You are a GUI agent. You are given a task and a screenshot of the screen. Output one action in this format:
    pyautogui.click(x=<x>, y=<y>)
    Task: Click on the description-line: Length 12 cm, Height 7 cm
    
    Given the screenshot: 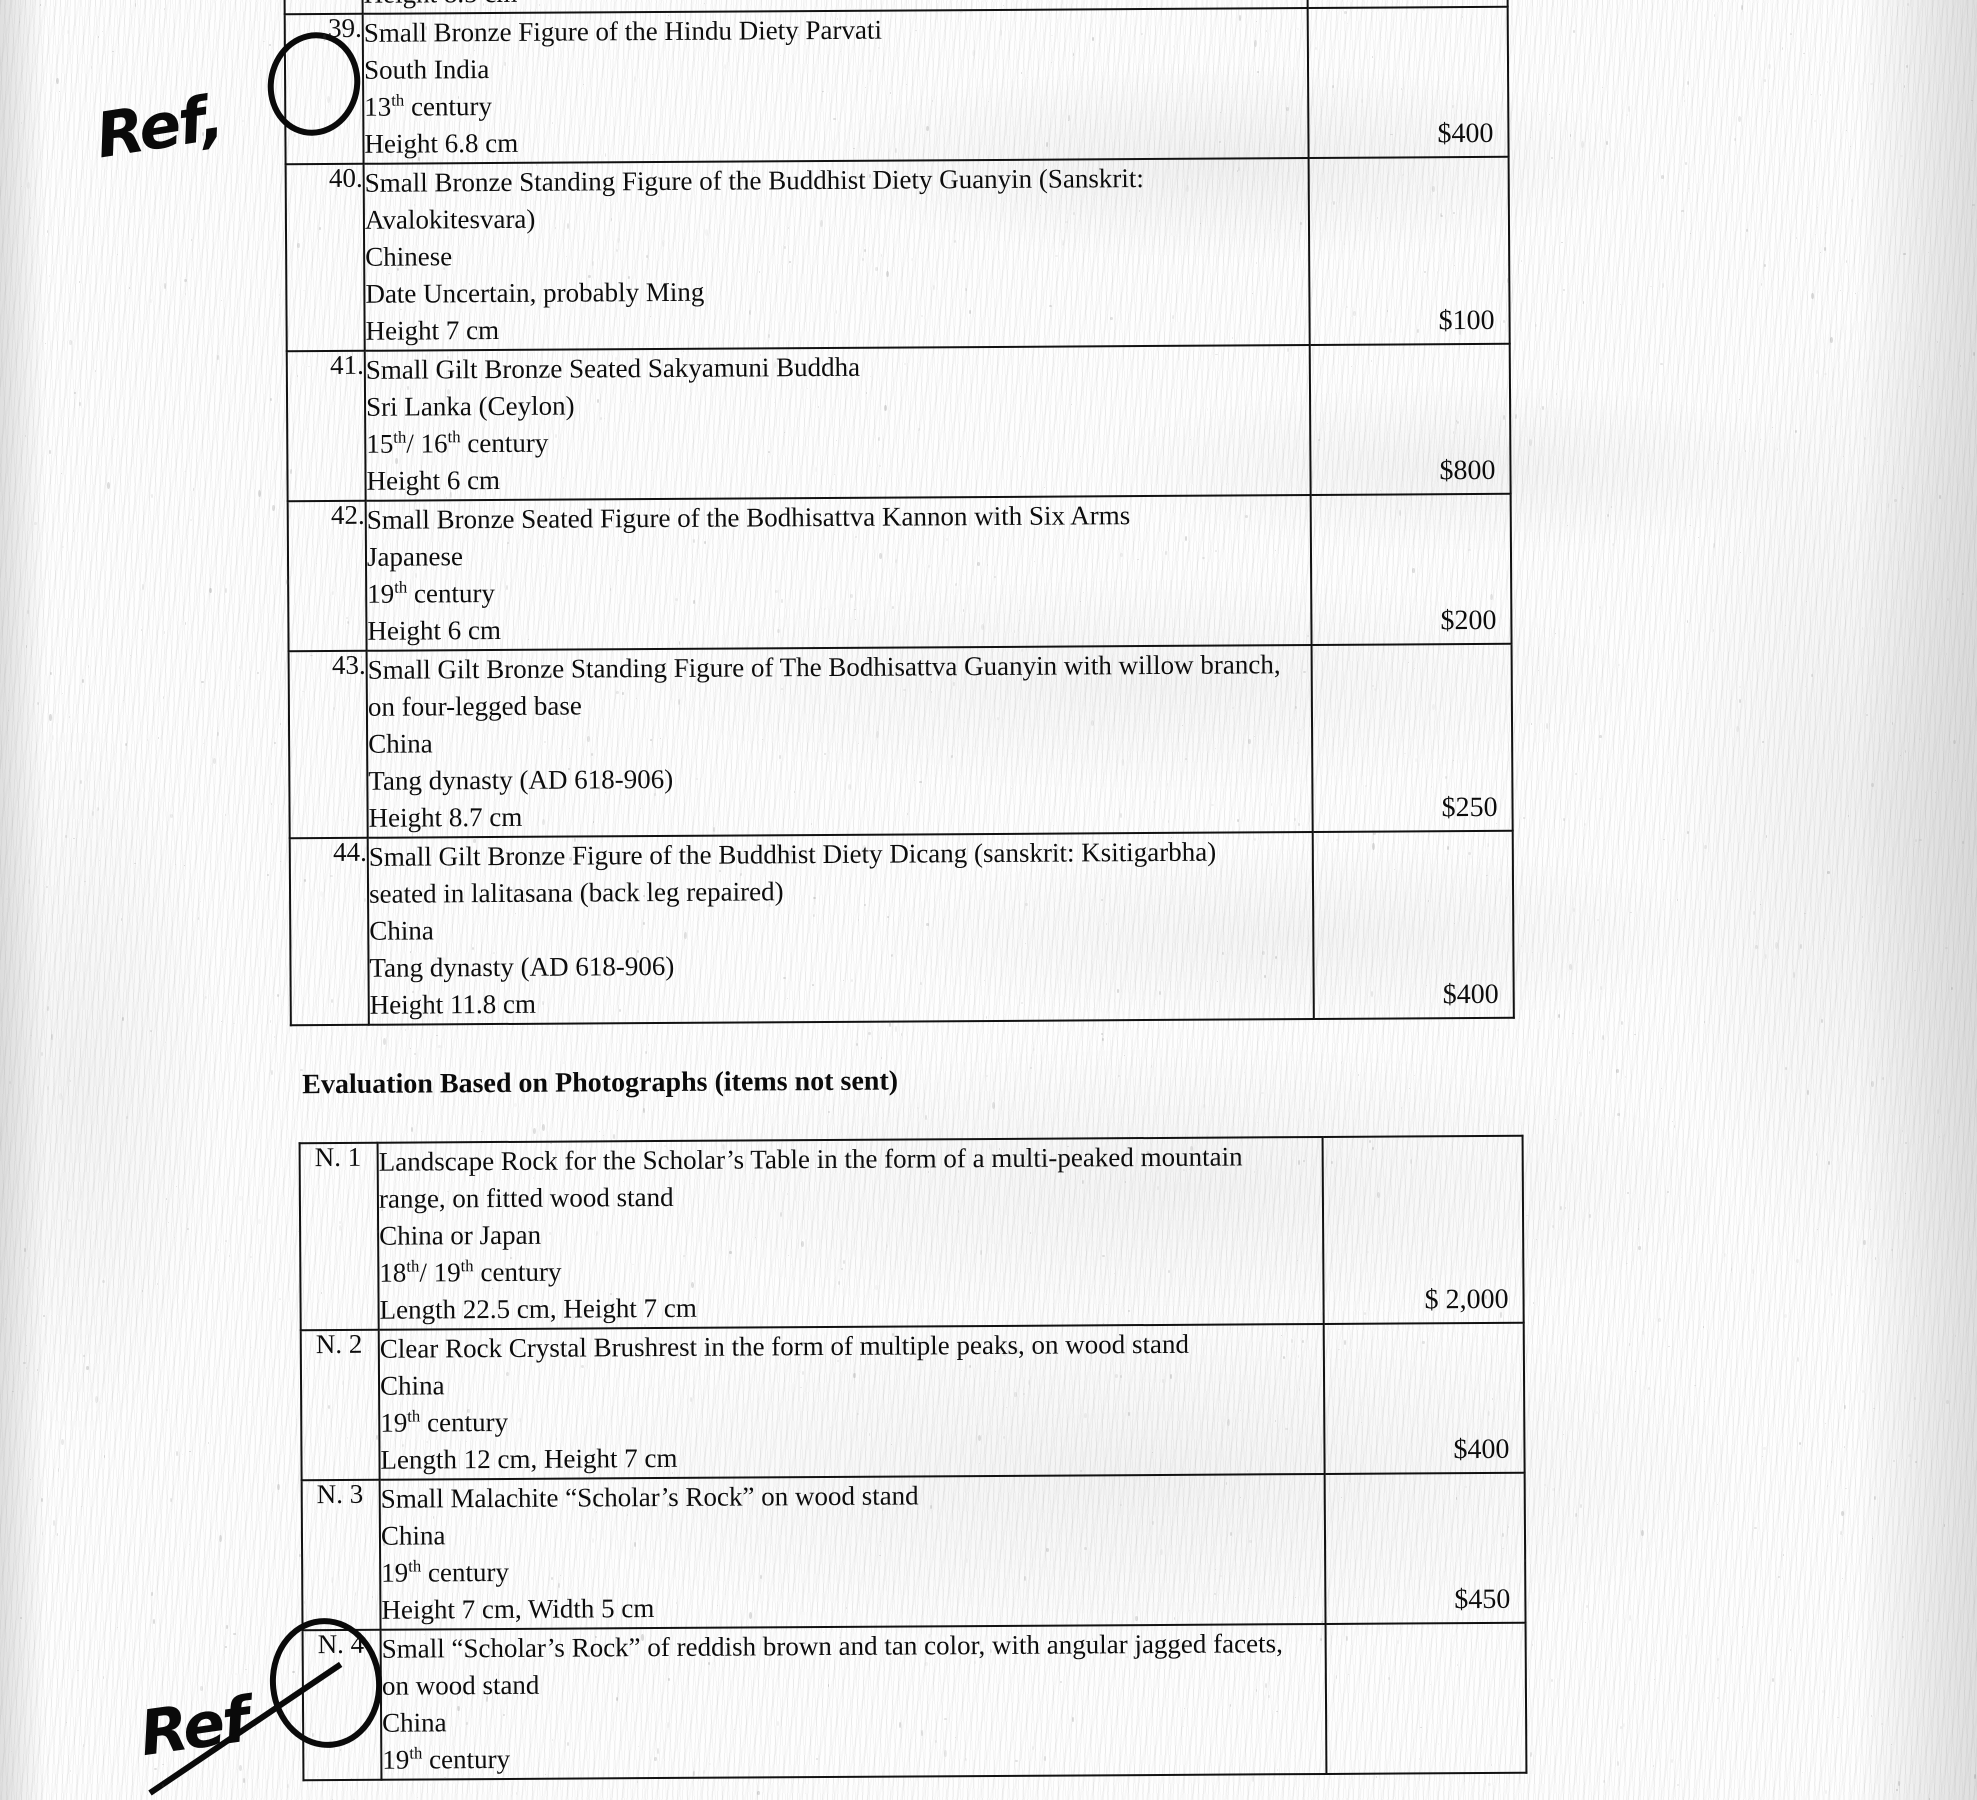 What is the action you would take?
    pyautogui.click(x=529, y=1458)
    